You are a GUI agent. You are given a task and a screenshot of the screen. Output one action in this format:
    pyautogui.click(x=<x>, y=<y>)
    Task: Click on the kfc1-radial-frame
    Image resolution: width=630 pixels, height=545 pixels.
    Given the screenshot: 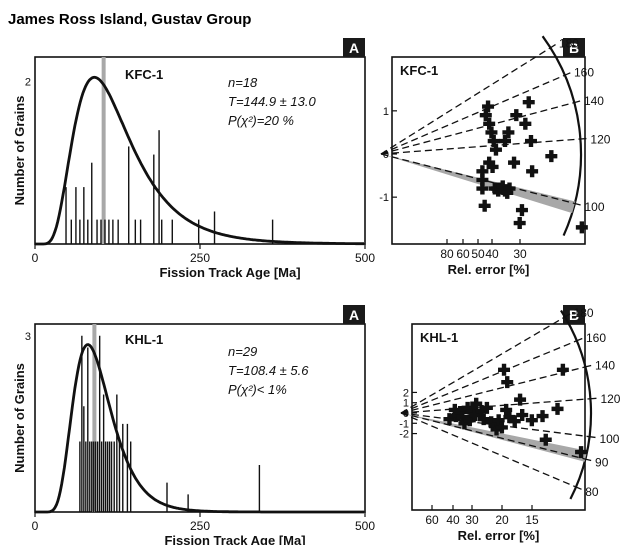 What is the action you would take?
    pyautogui.click(x=488, y=150)
    